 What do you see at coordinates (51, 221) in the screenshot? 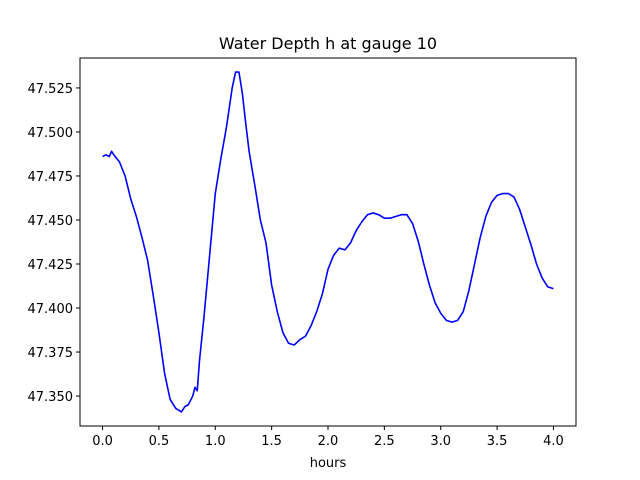
I see `y-tick-label: 47.450` at bounding box center [51, 221].